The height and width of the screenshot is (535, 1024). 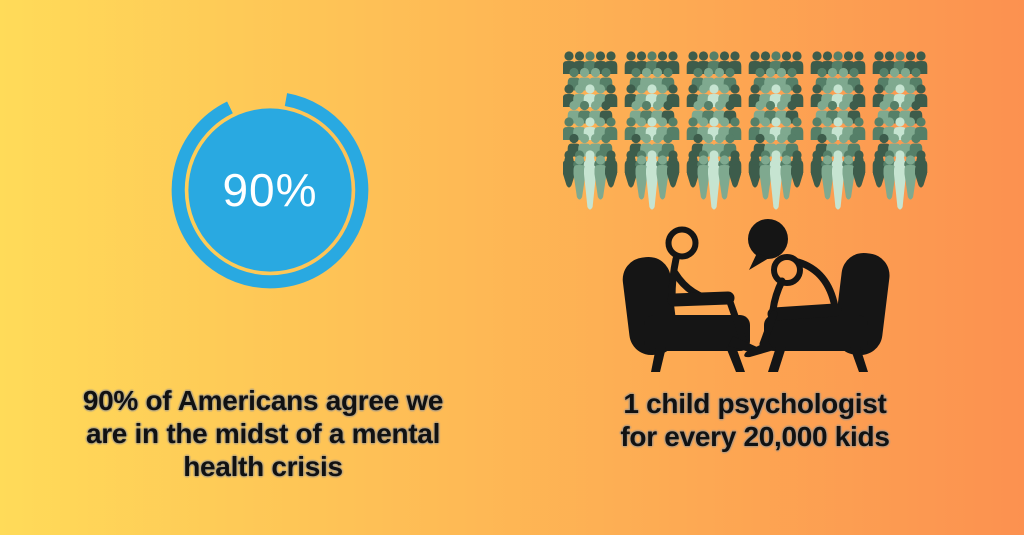 I want to click on speech-bubble-icon, so click(x=768, y=244).